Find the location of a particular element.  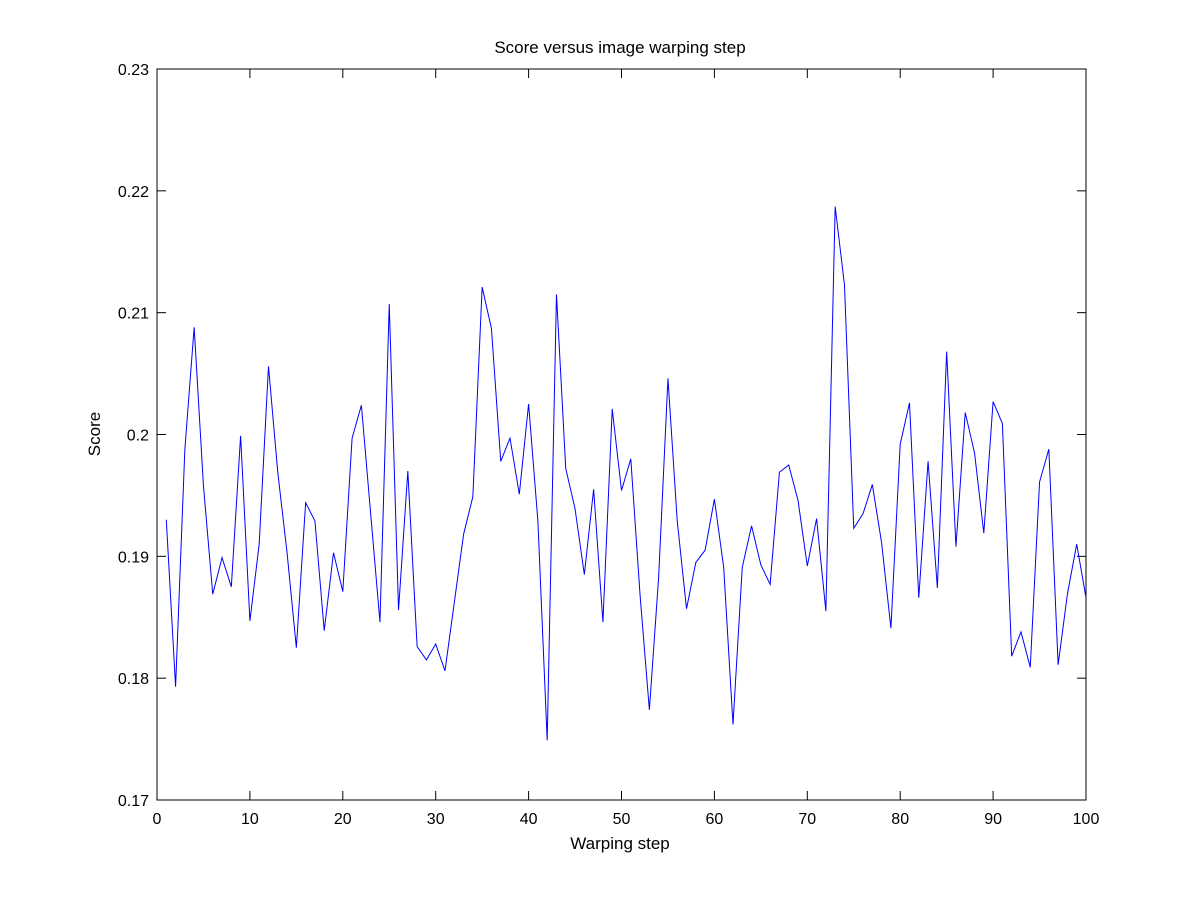

y-tick-label: 0.23 is located at coordinates (133, 70).